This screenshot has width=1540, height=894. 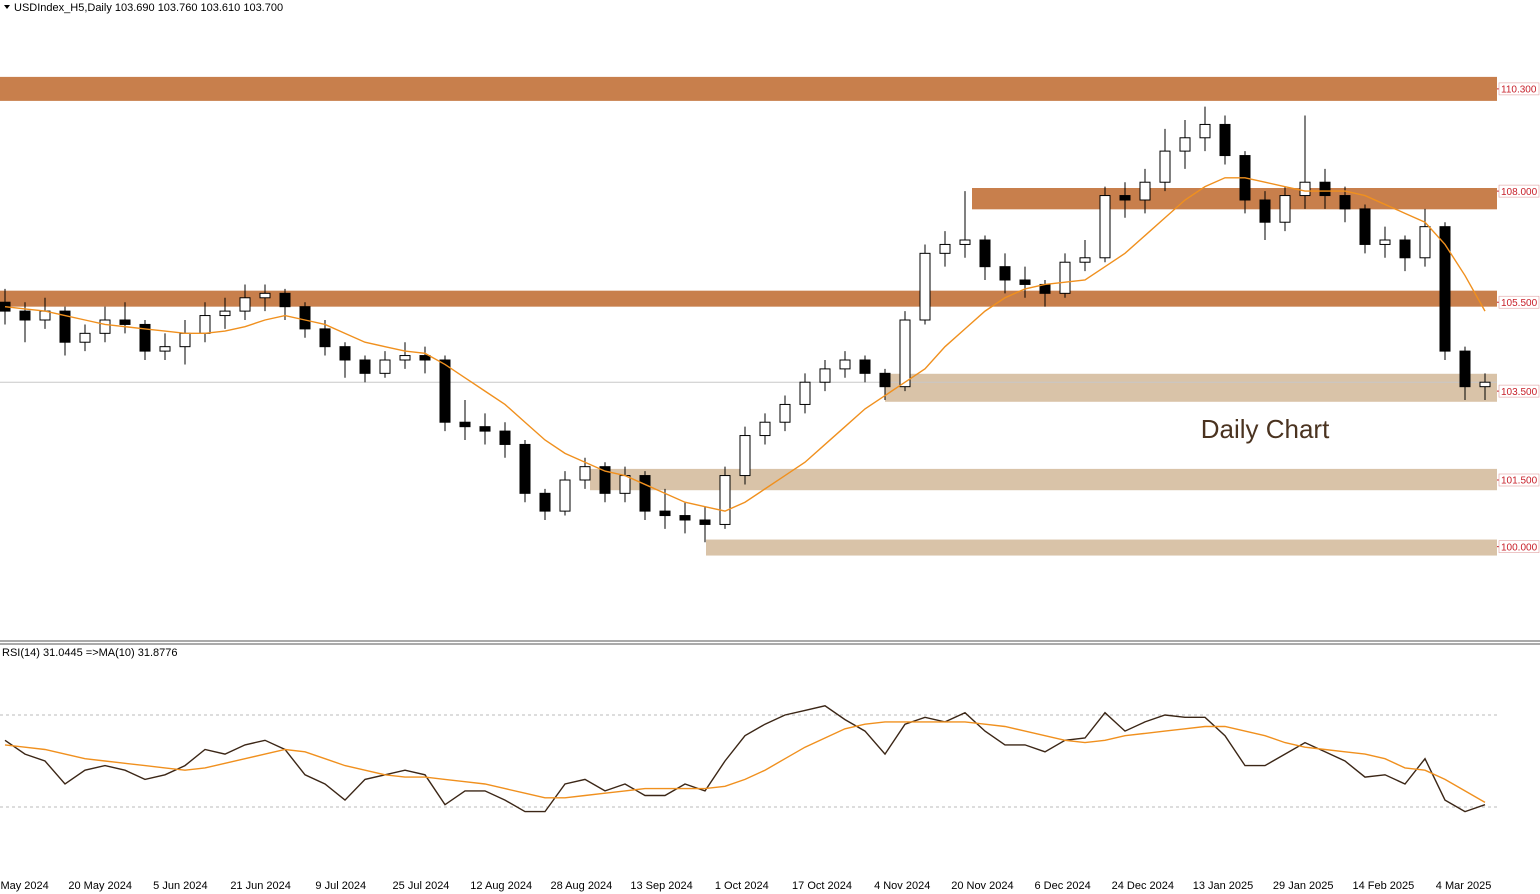 I want to click on x-tick-label: 25 Jul 2024, so click(x=421, y=886).